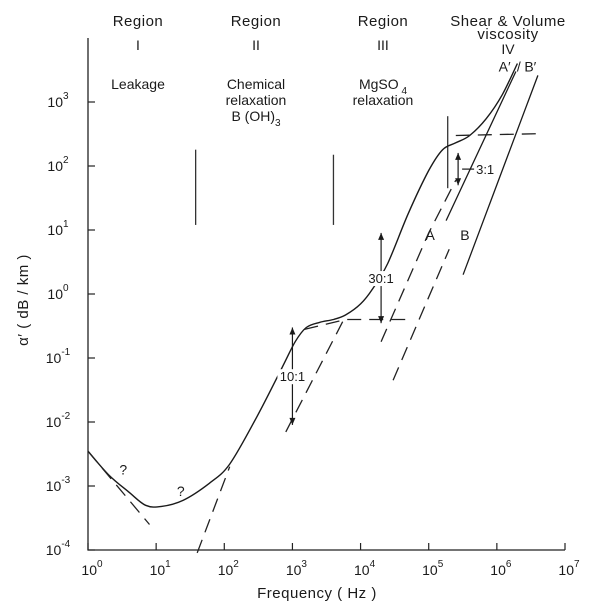 The width and height of the screenshot is (597, 608). What do you see at coordinates (322, 170) in the screenshot?
I see `region-dividers` at bounding box center [322, 170].